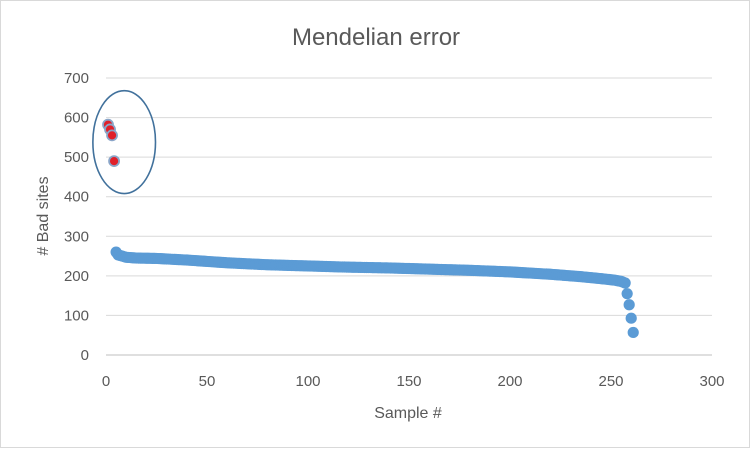  What do you see at coordinates (76, 118) in the screenshot?
I see `y-tick-label: 600` at bounding box center [76, 118].